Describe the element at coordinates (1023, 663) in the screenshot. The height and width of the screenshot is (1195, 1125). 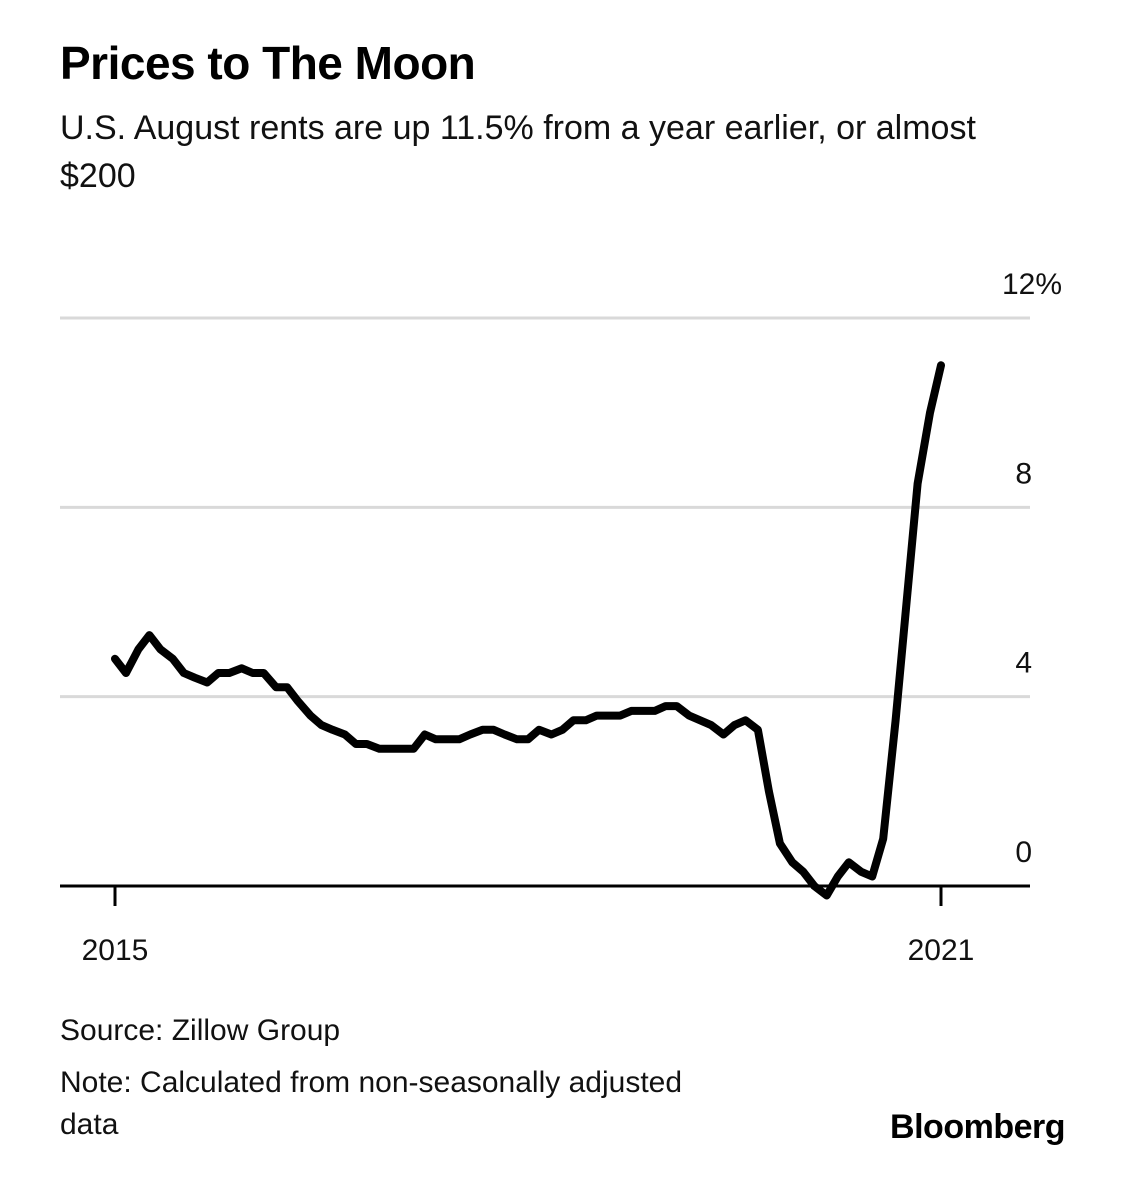
I see `y-tick-label: 4` at that location.